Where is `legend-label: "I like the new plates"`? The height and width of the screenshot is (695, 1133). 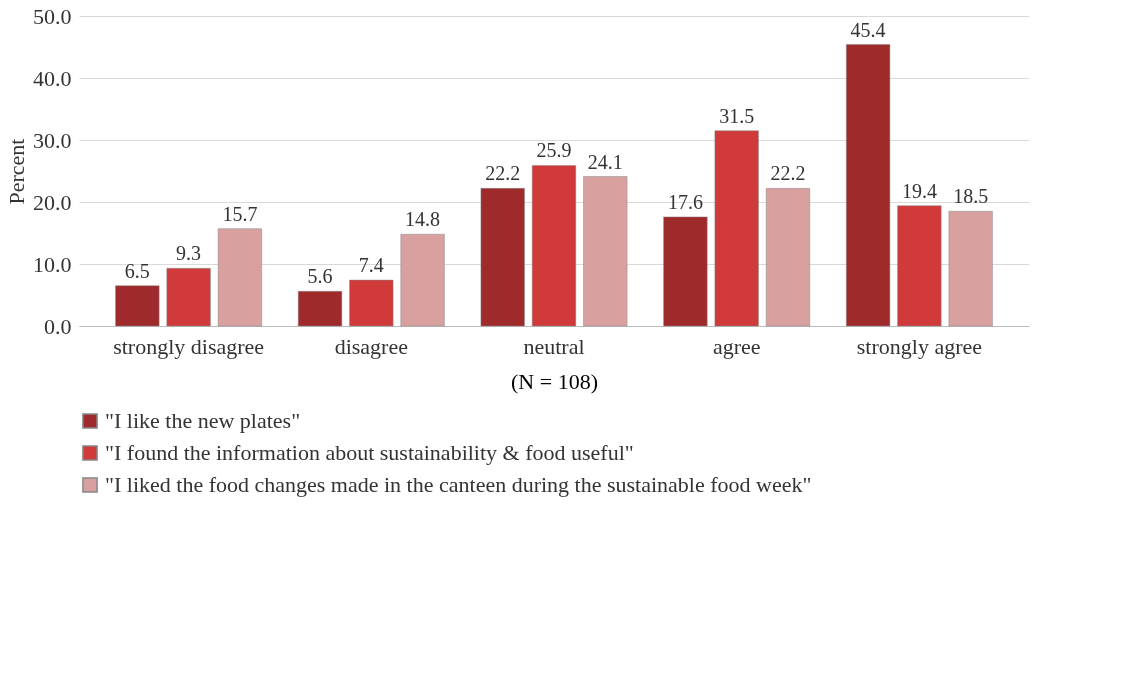
legend-label: "I like the new plates" is located at coordinates (203, 420).